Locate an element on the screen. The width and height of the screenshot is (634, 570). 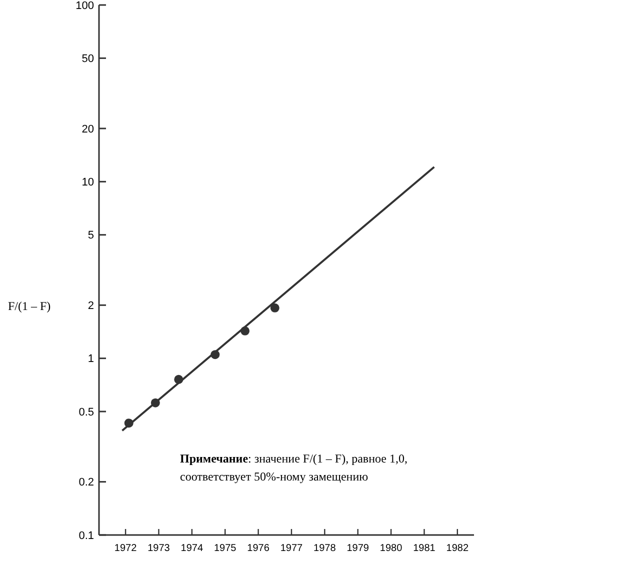
x-tick-label: 1976 is located at coordinates (258, 548).